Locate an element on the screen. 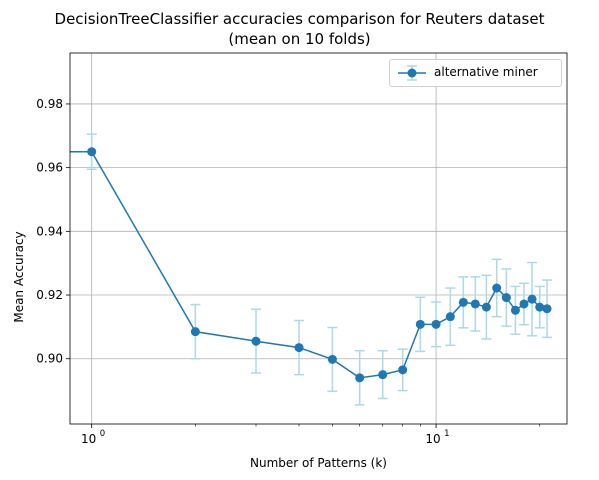  x-axis-label: Number of Patterns (k) is located at coordinates (318, 463).